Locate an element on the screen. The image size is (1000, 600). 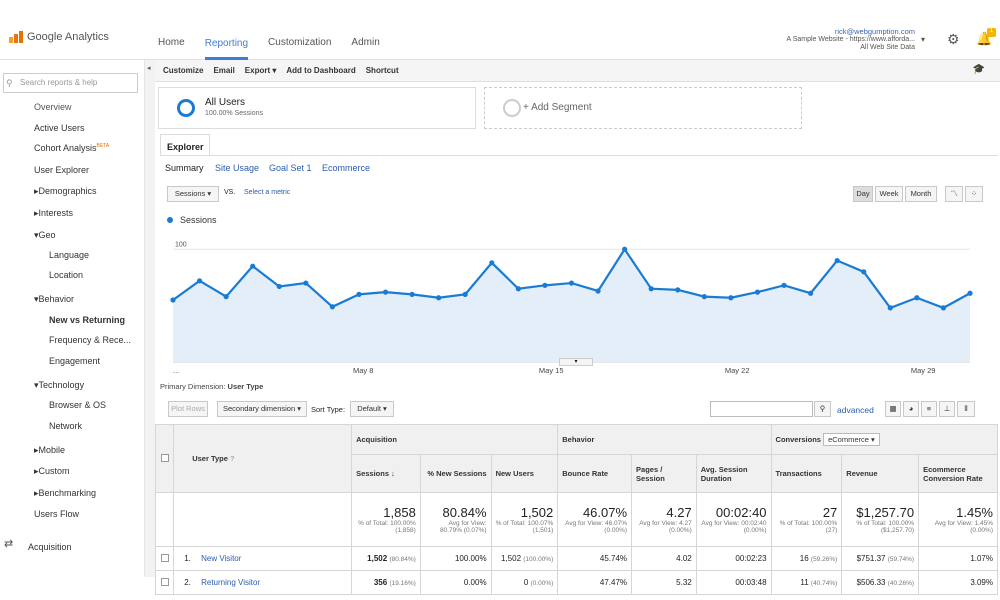
chevron-down-icon: ▾ is located at coordinates (923, 39).